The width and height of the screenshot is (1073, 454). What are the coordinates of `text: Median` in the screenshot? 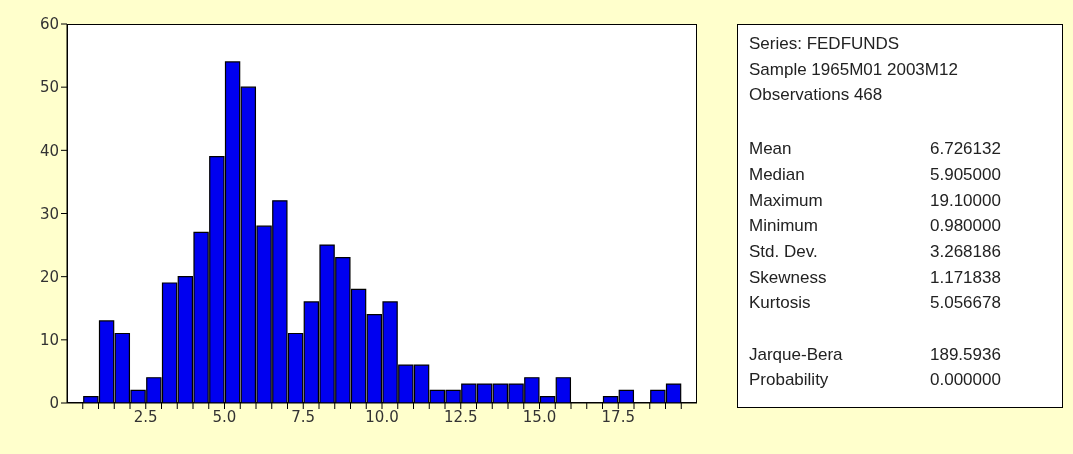 It's located at (777, 174).